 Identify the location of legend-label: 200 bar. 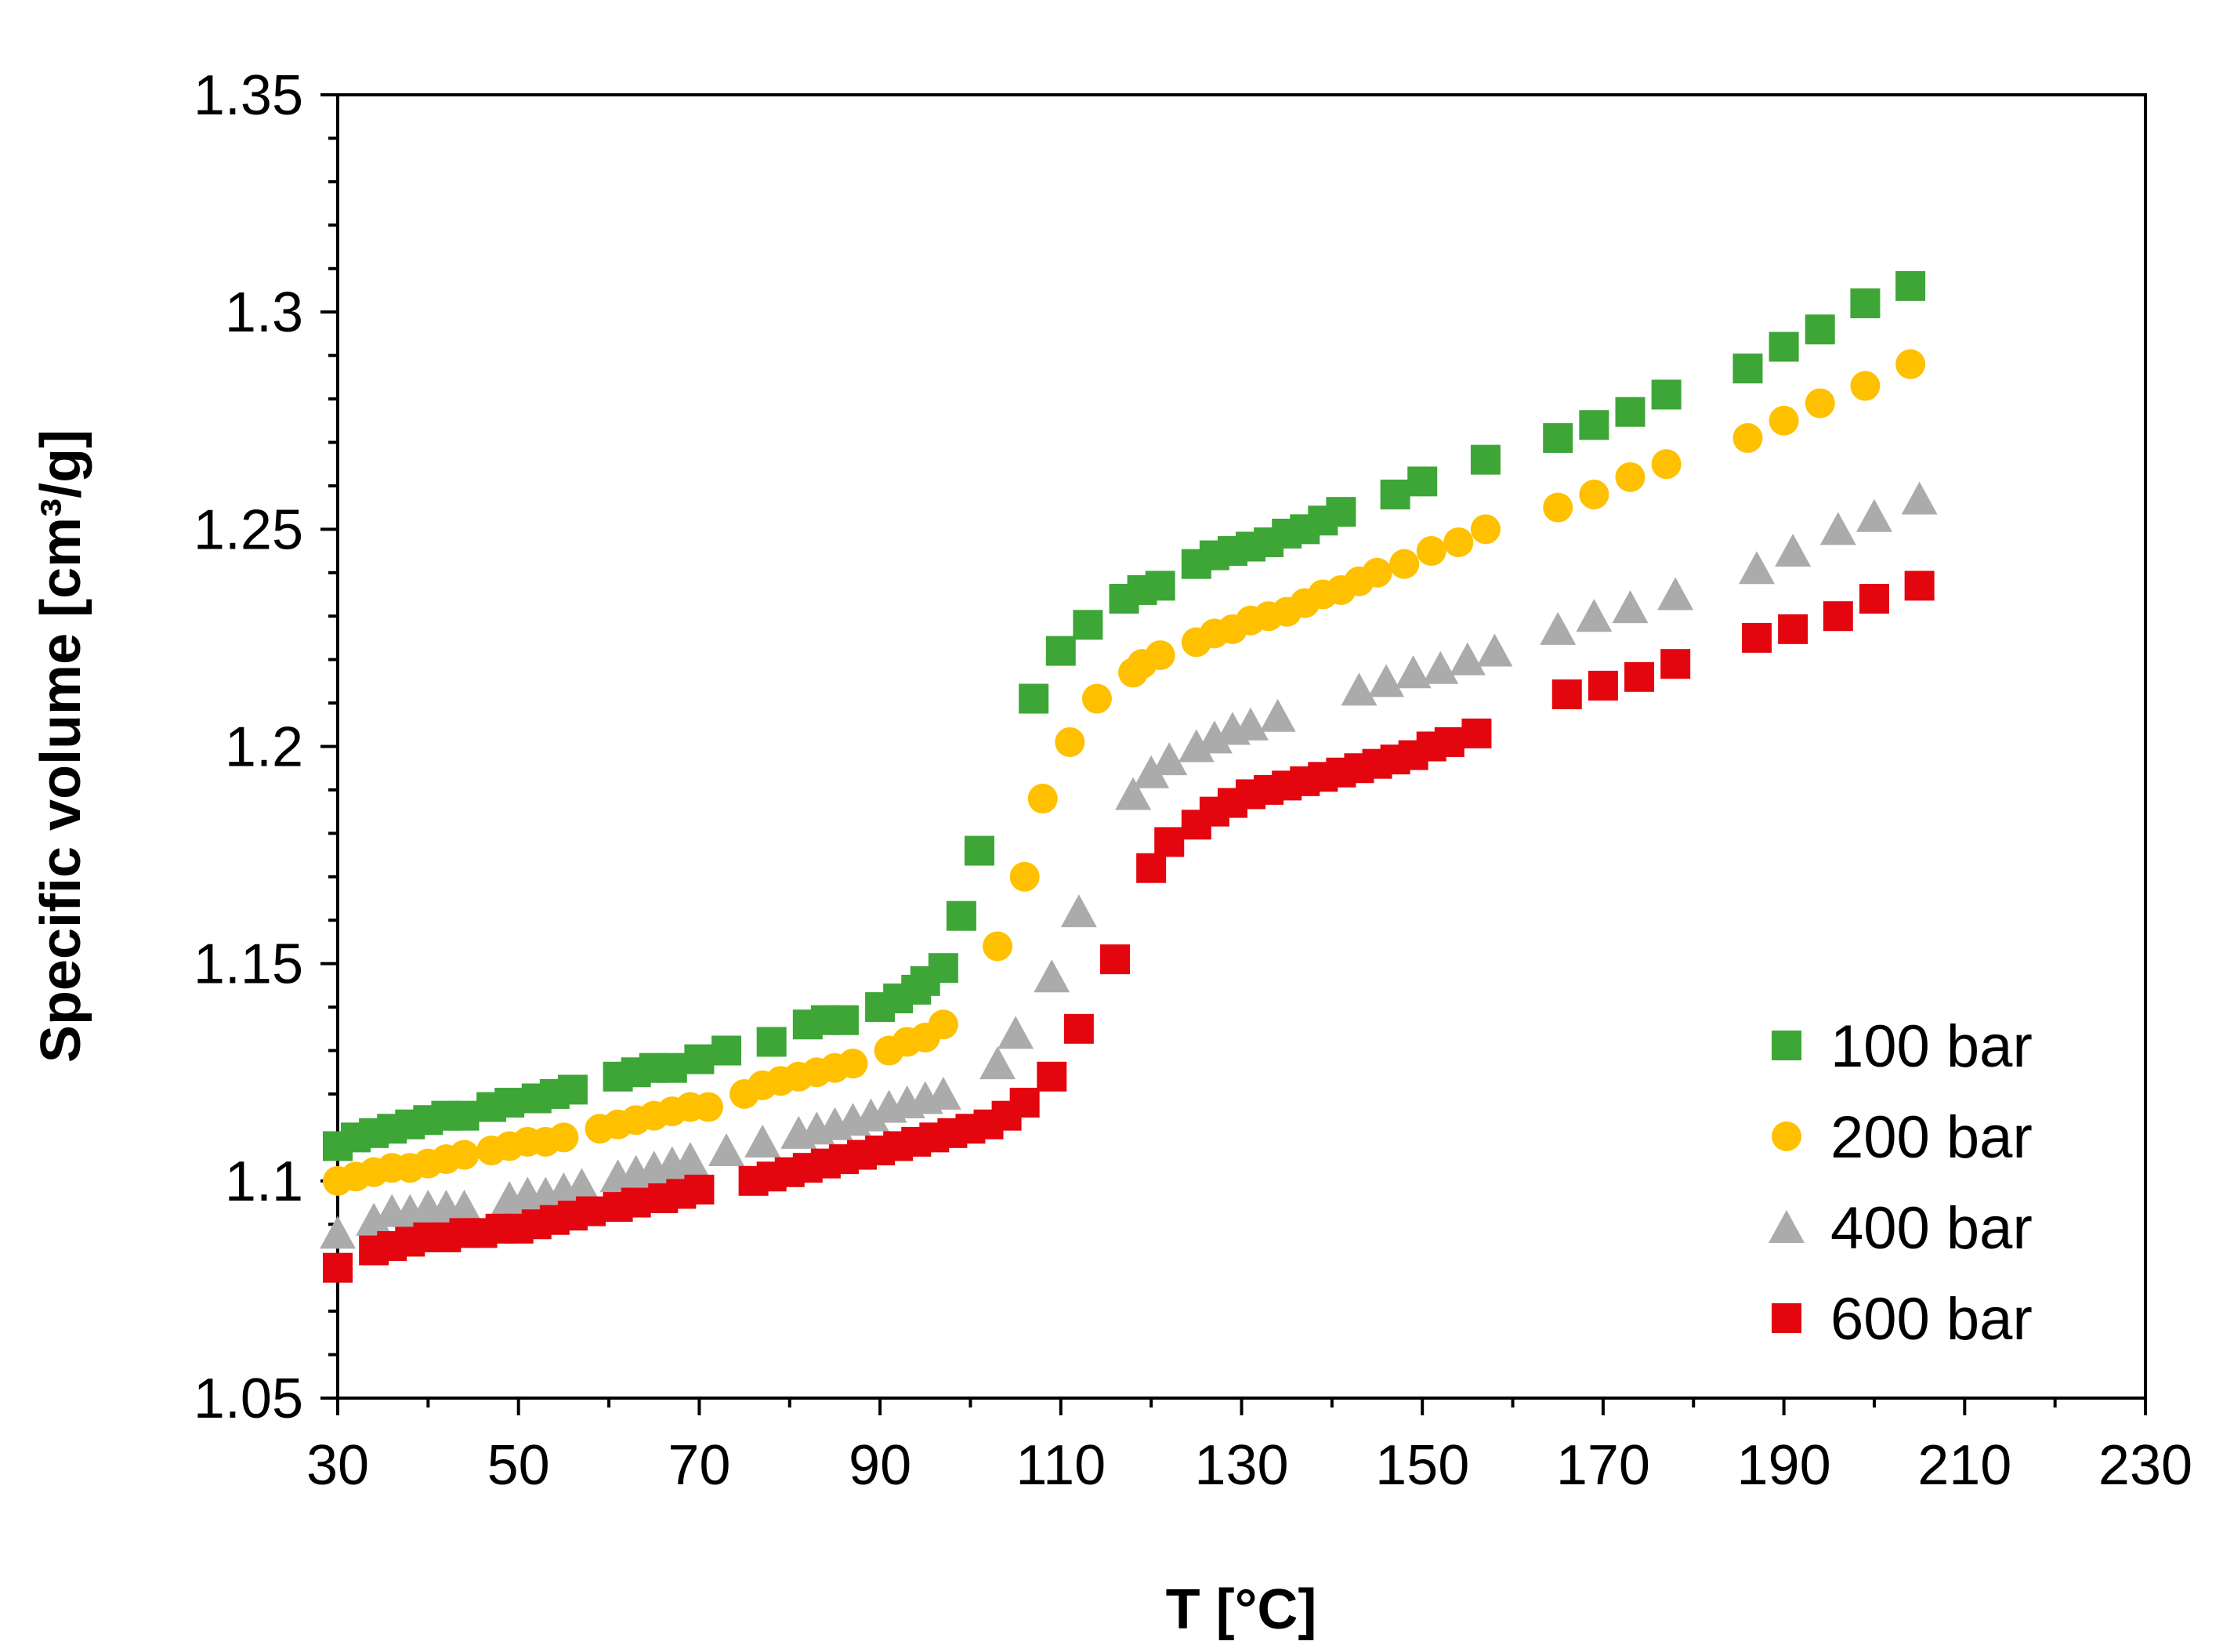
(1931, 1137).